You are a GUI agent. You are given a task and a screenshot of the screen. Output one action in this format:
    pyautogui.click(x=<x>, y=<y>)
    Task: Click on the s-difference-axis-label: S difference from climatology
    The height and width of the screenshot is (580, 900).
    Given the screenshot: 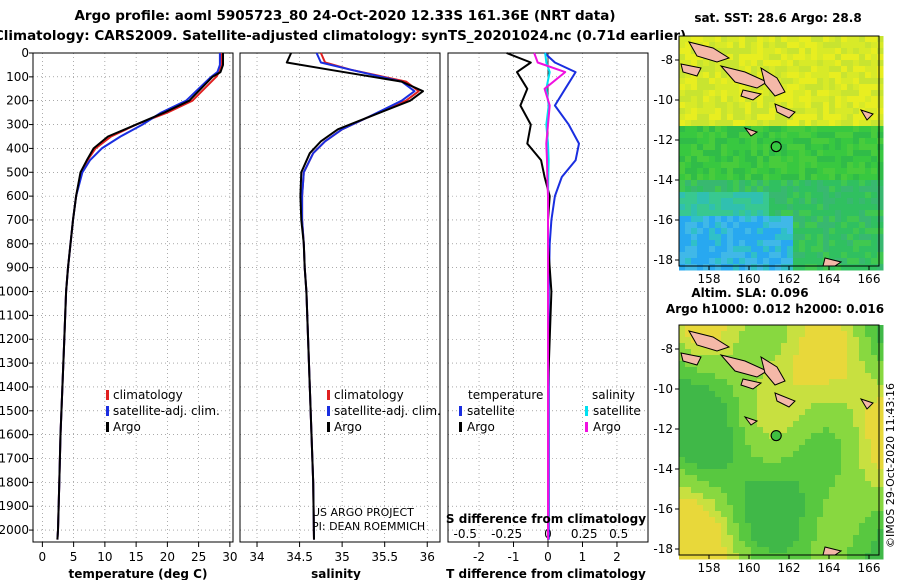 What is the action you would take?
    pyautogui.click(x=546, y=519)
    